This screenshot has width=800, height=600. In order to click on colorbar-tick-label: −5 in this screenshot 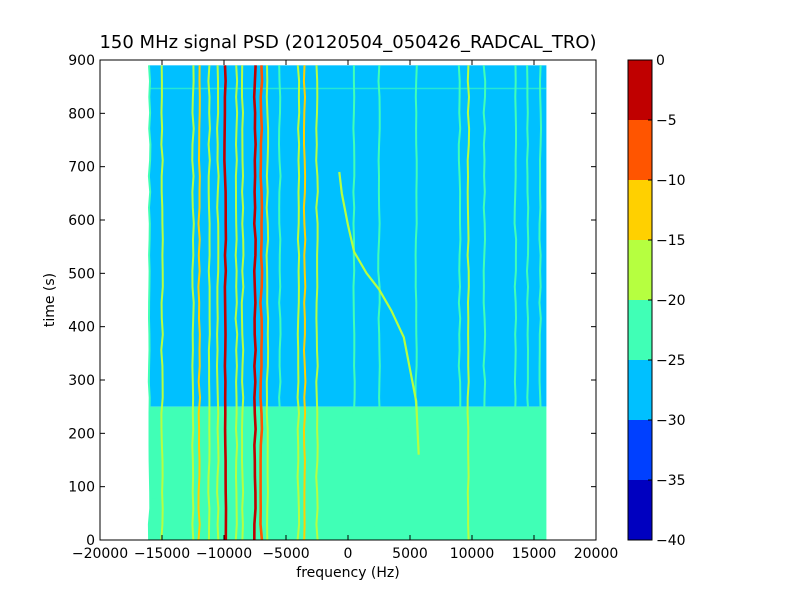, I will do `click(666, 121)`.